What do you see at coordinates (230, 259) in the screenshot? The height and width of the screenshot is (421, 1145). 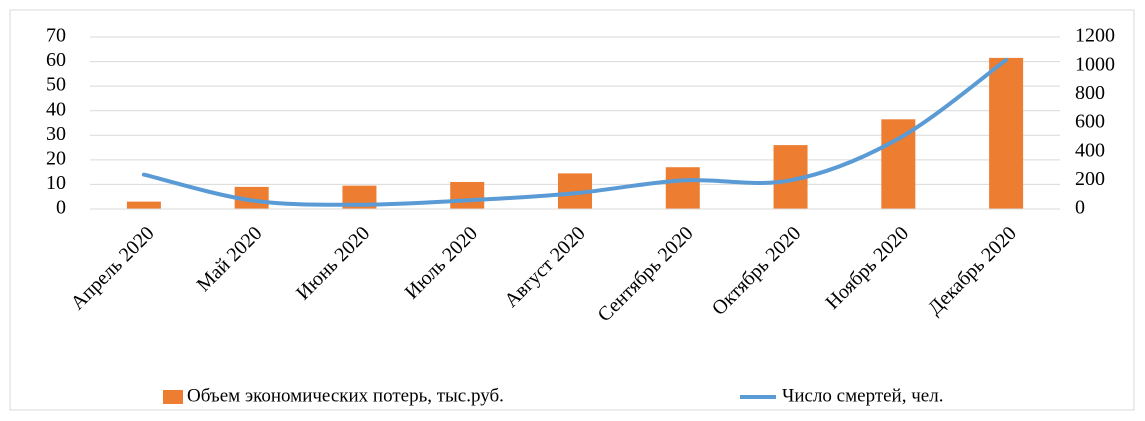 I see `x-tick-label: Май 2020` at bounding box center [230, 259].